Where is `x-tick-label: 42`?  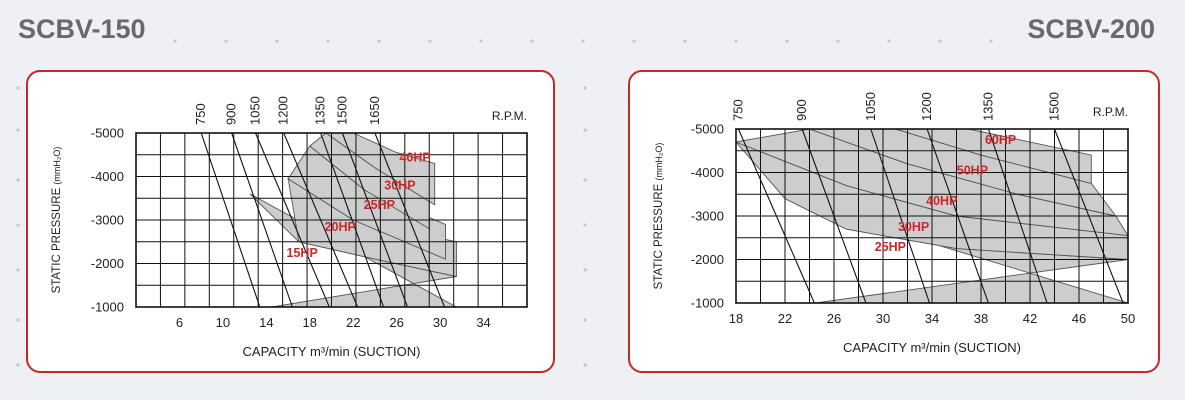
x-tick-label: 42 is located at coordinates (1030, 318).